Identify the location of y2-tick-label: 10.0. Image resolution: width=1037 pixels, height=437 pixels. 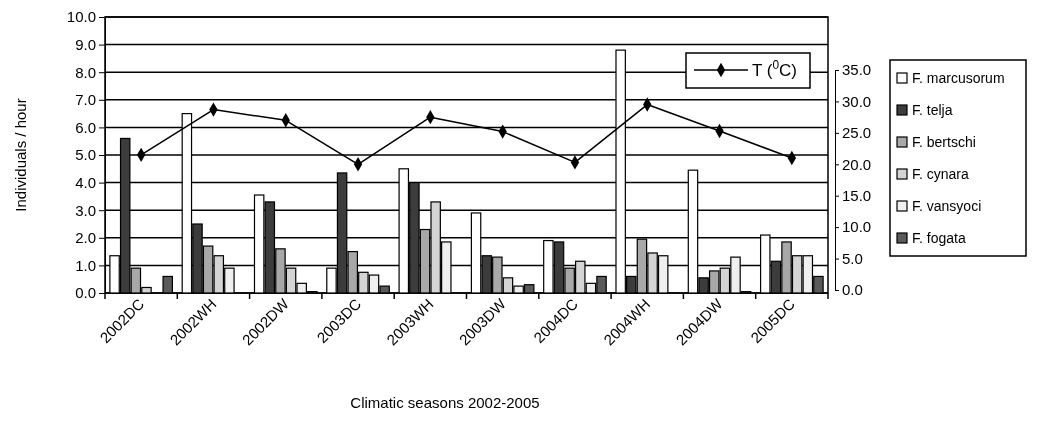
(857, 227).